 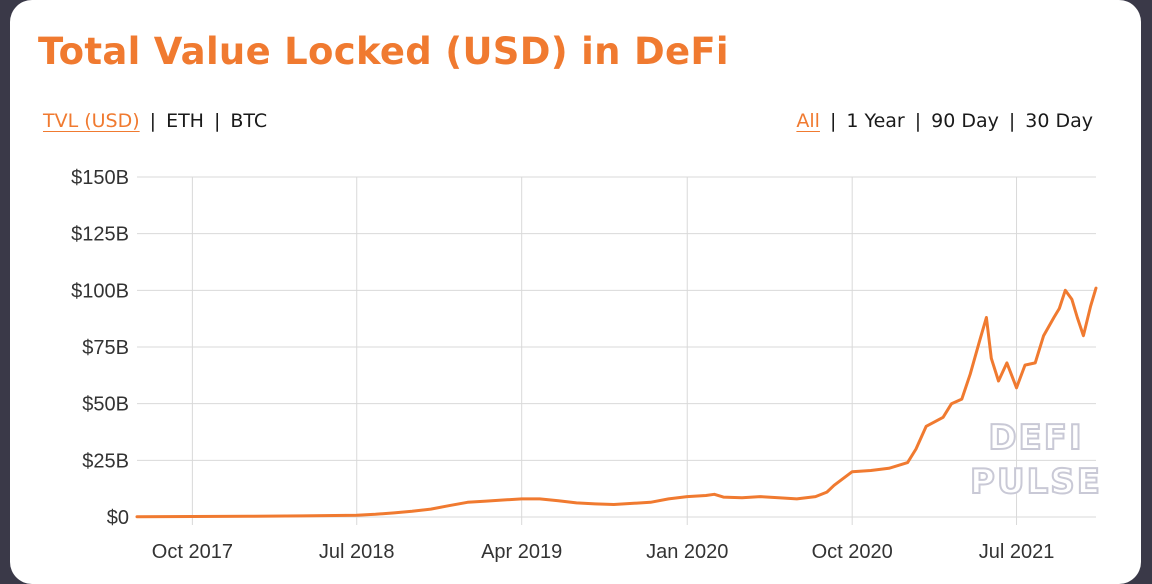 What do you see at coordinates (965, 121) in the screenshot?
I see `range-toggle-90-day: 90 Day` at bounding box center [965, 121].